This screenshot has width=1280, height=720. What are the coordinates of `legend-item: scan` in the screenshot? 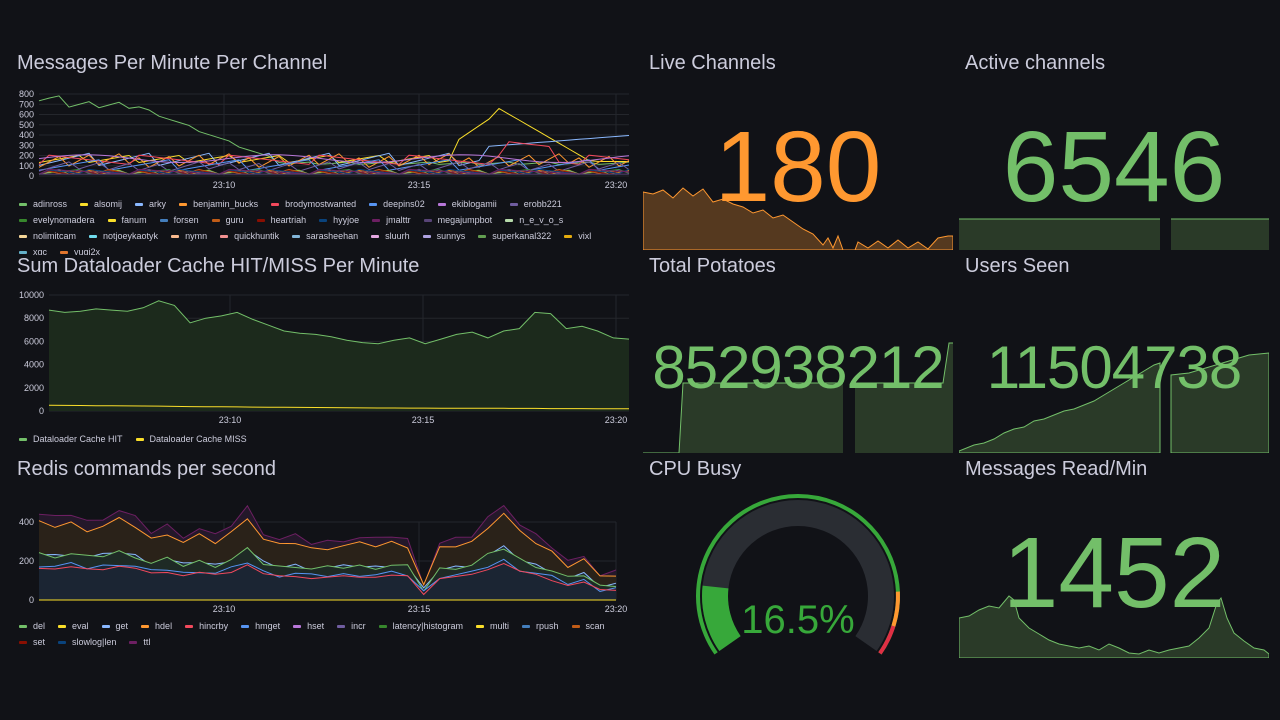 It's located at (588, 626).